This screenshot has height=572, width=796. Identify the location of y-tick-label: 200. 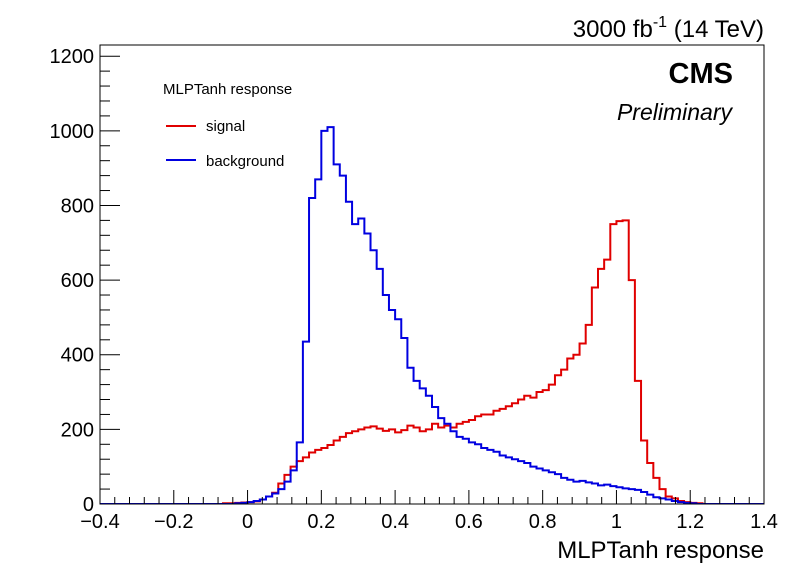
(77, 430).